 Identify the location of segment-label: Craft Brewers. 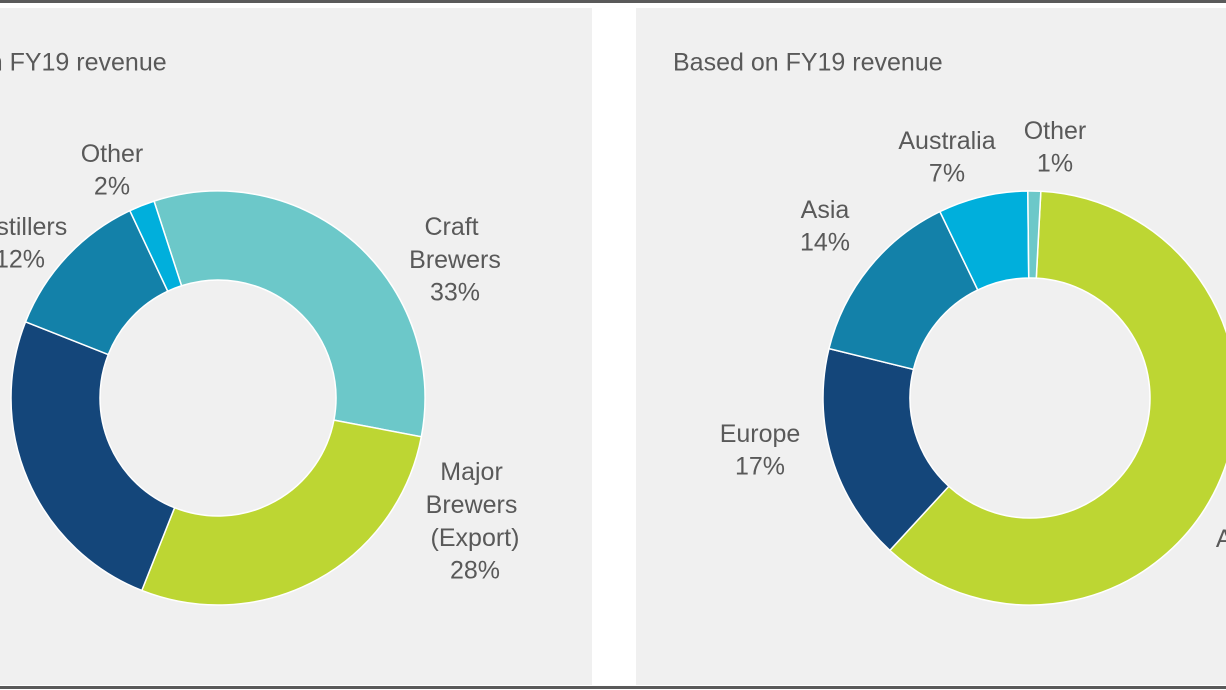
(455, 243).